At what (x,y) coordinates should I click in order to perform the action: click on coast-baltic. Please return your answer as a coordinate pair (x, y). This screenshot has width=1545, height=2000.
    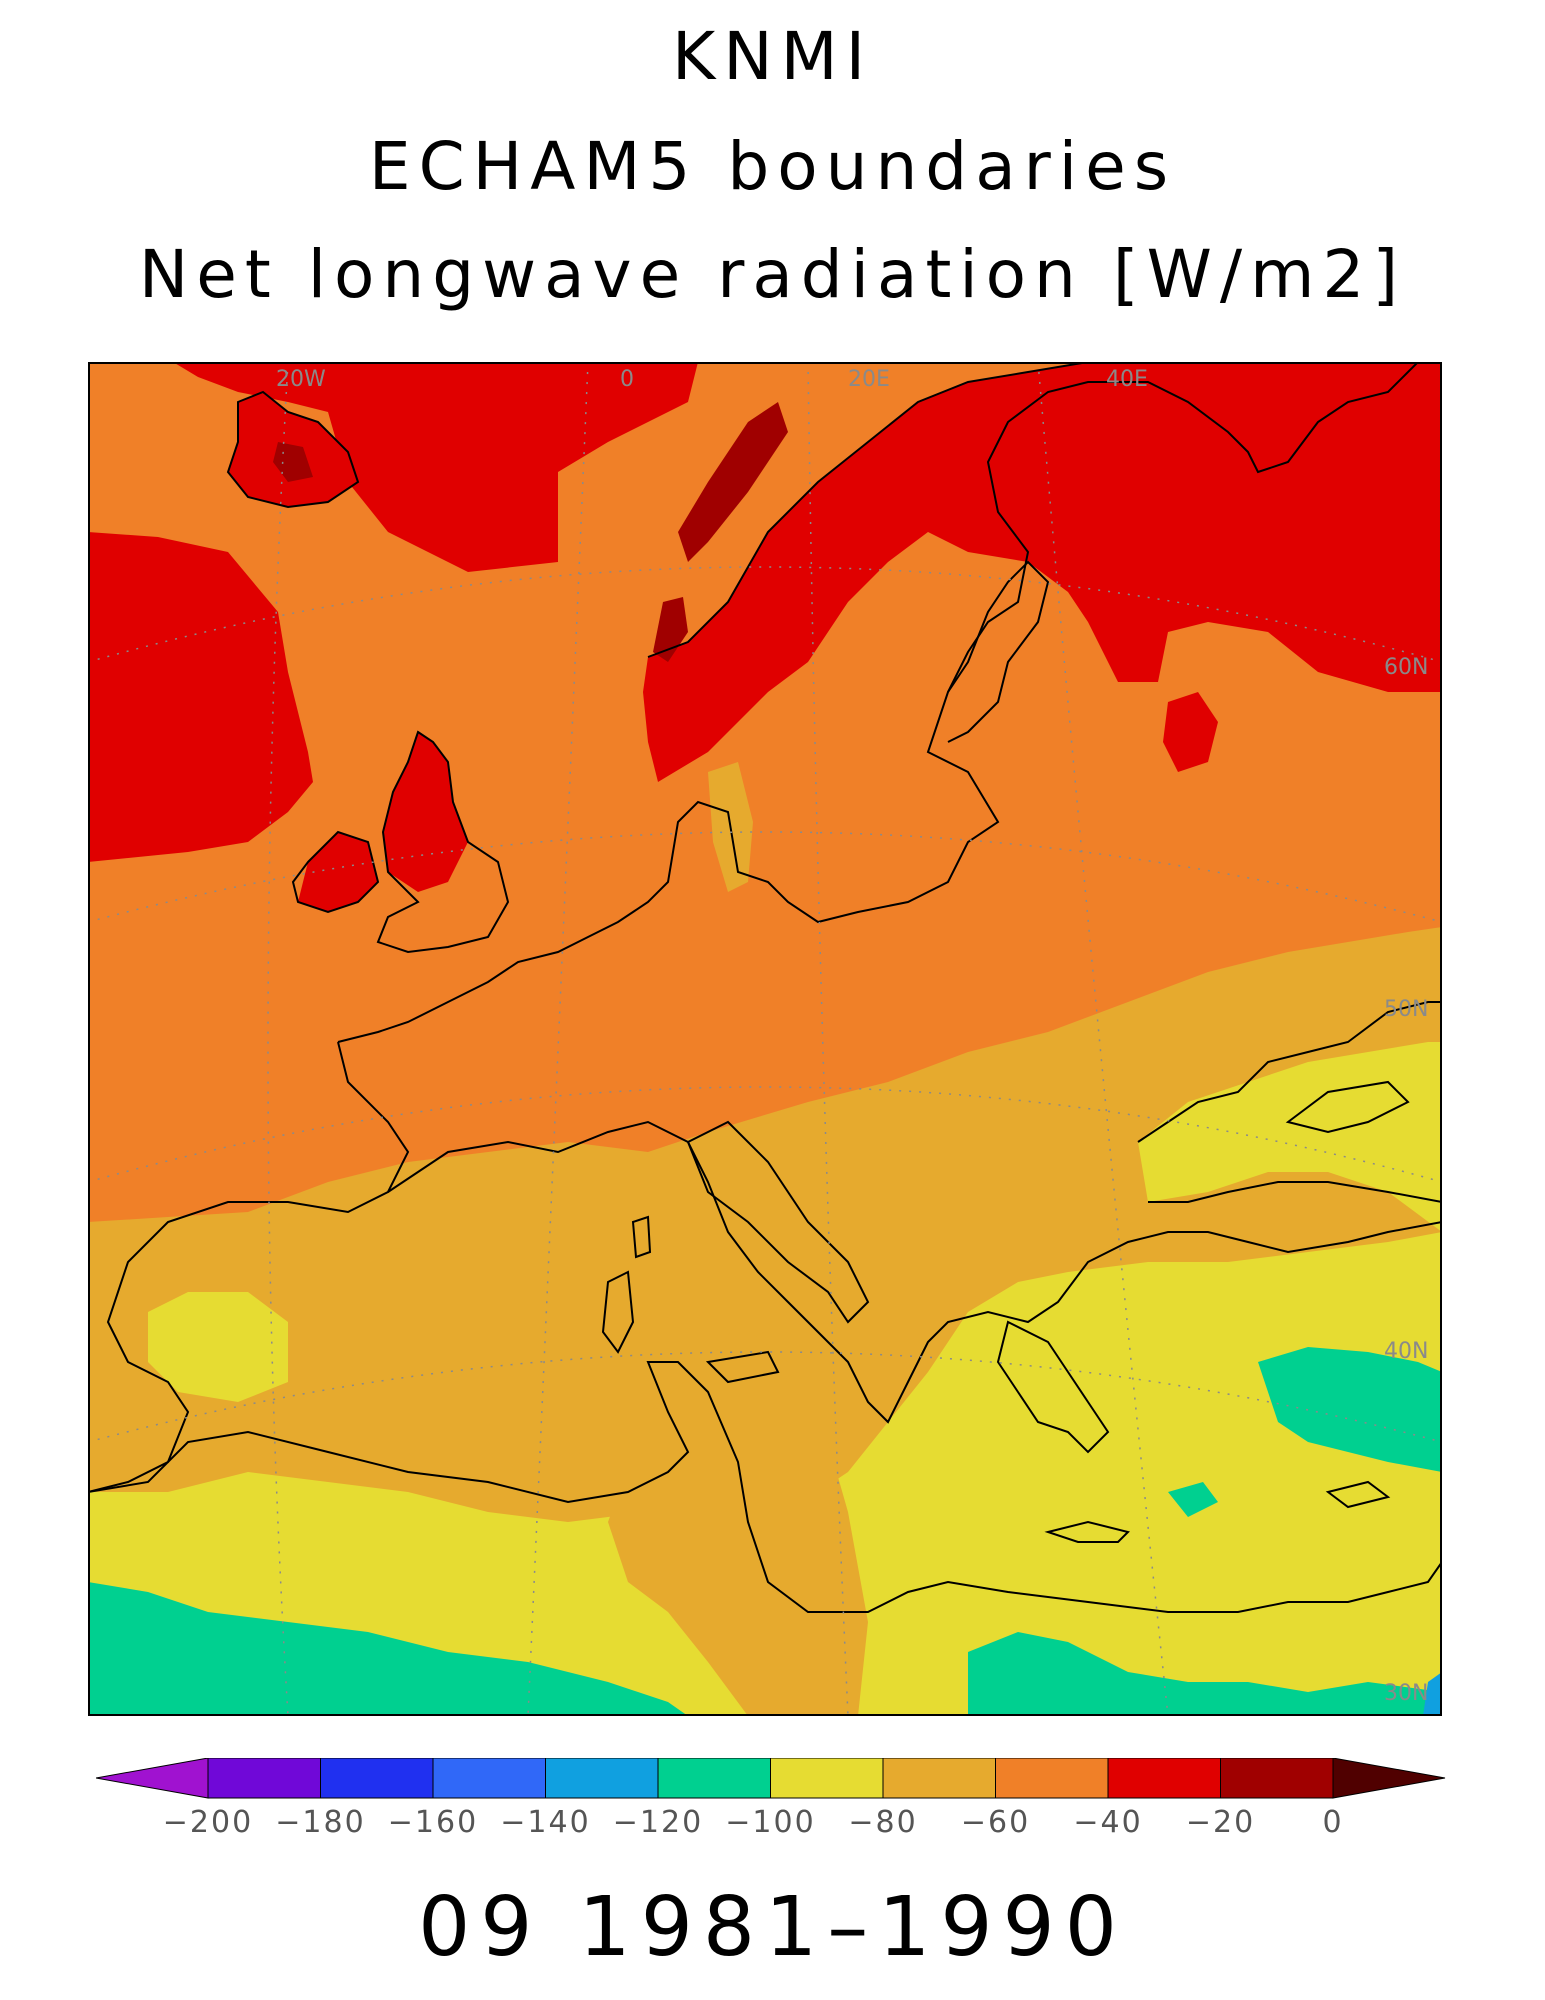
    Looking at the image, I should click on (998, 651).